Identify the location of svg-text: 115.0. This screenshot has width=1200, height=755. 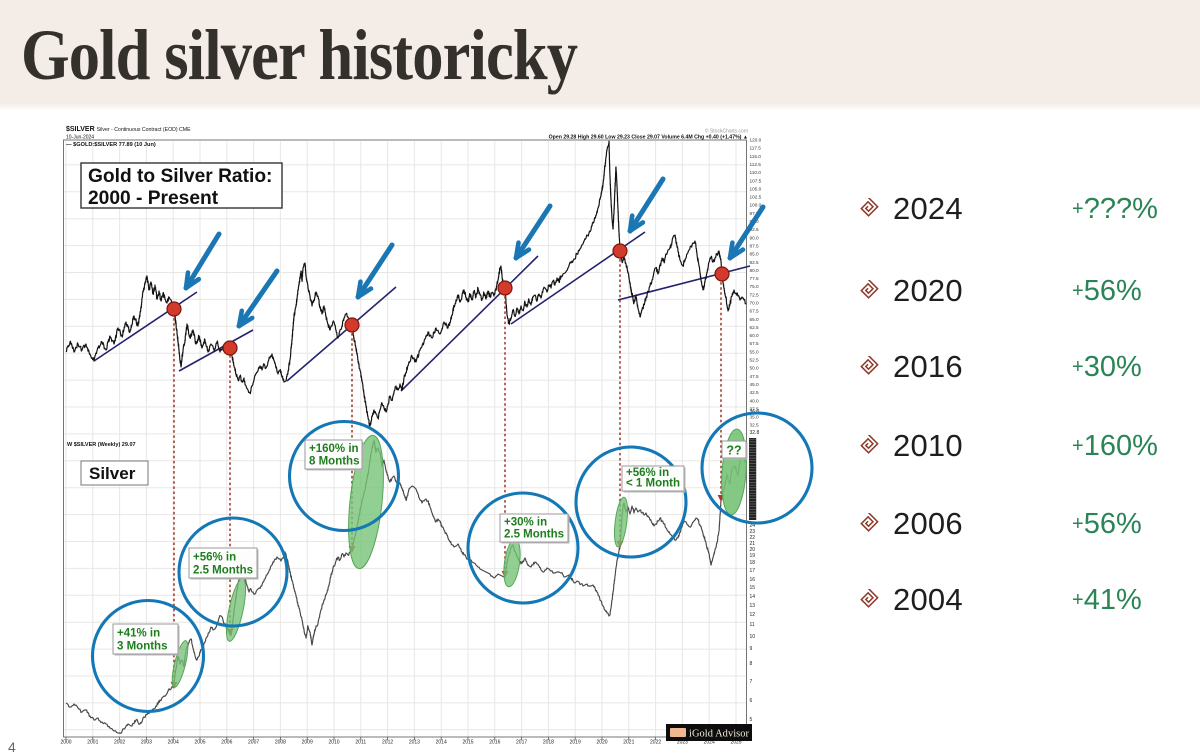
(756, 156).